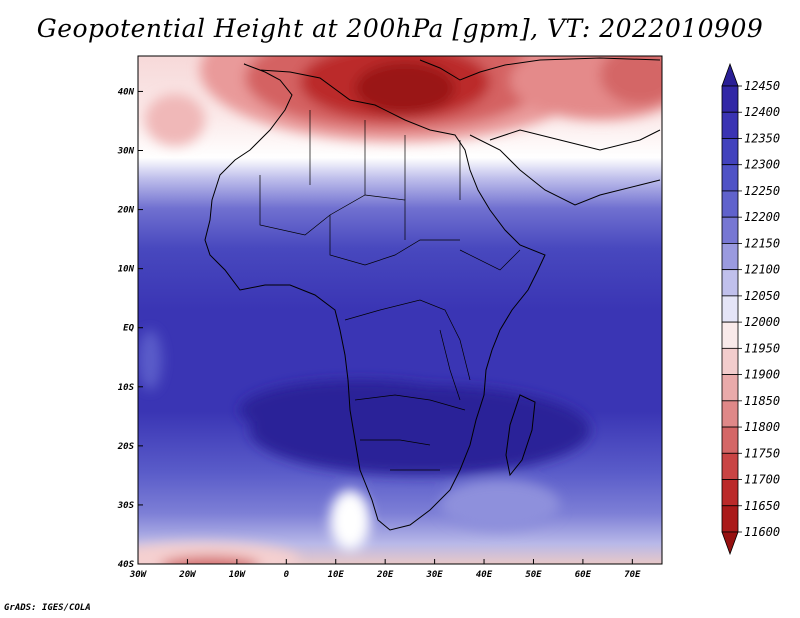 Image resolution: width=800 pixels, height=618 pixels. What do you see at coordinates (533, 575) in the screenshot?
I see `lon-tick-label: 50E` at bounding box center [533, 575].